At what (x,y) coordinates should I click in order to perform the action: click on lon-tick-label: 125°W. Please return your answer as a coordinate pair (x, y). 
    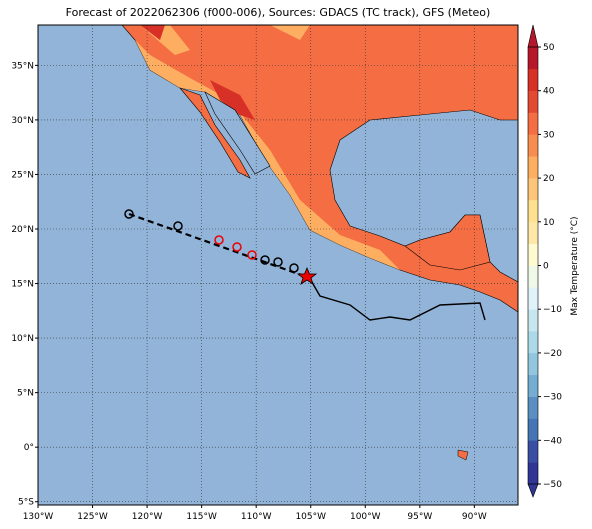
    Looking at the image, I should click on (92, 517).